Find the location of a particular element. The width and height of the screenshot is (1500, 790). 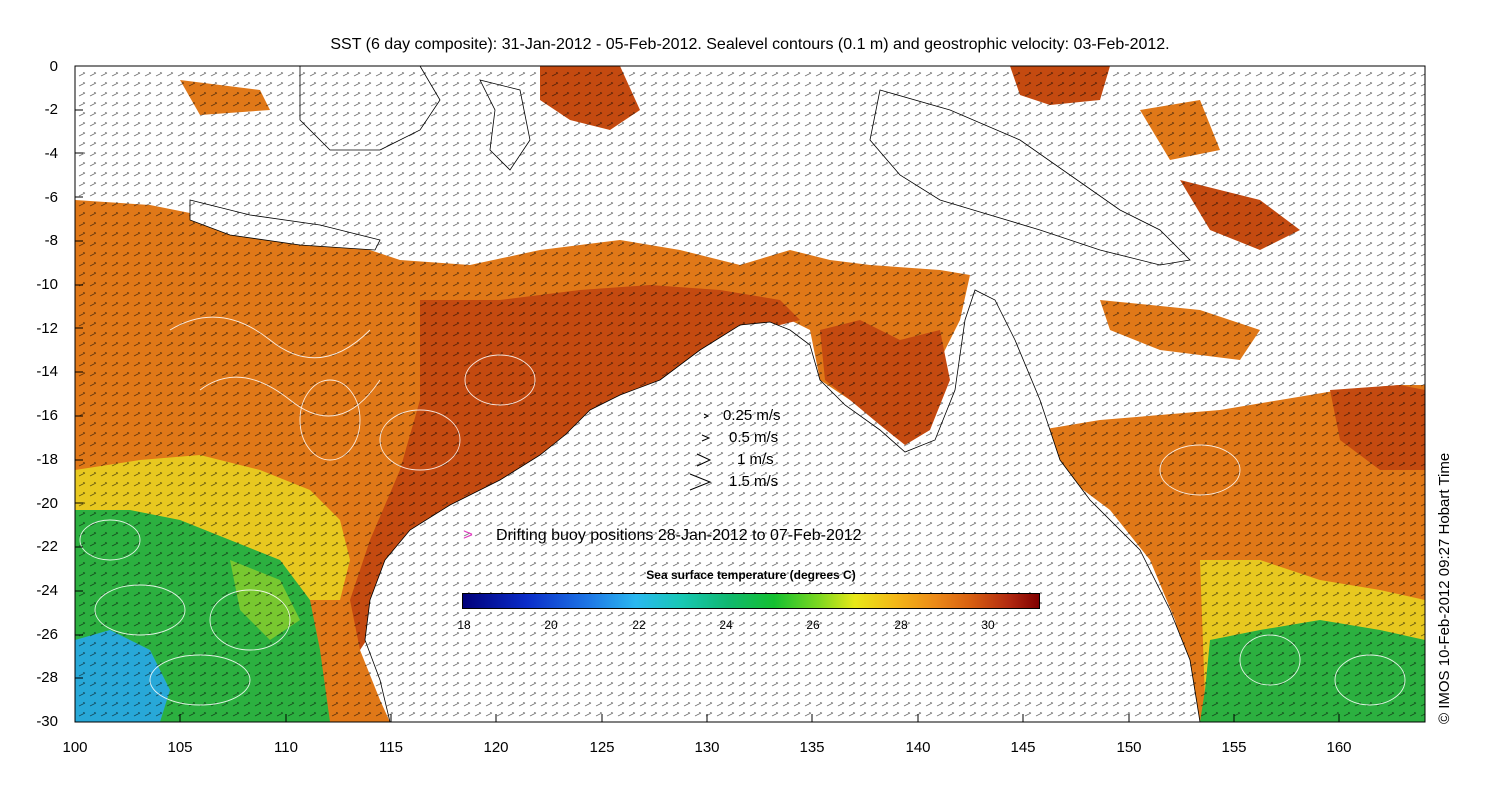

colorbar-tick: 24 is located at coordinates (726, 625).